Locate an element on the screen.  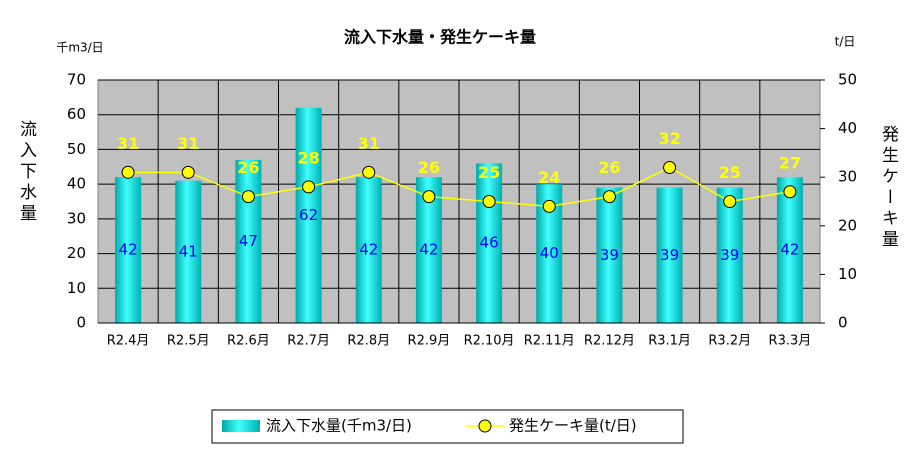
y2-unit: t/日 is located at coordinates (845, 42).